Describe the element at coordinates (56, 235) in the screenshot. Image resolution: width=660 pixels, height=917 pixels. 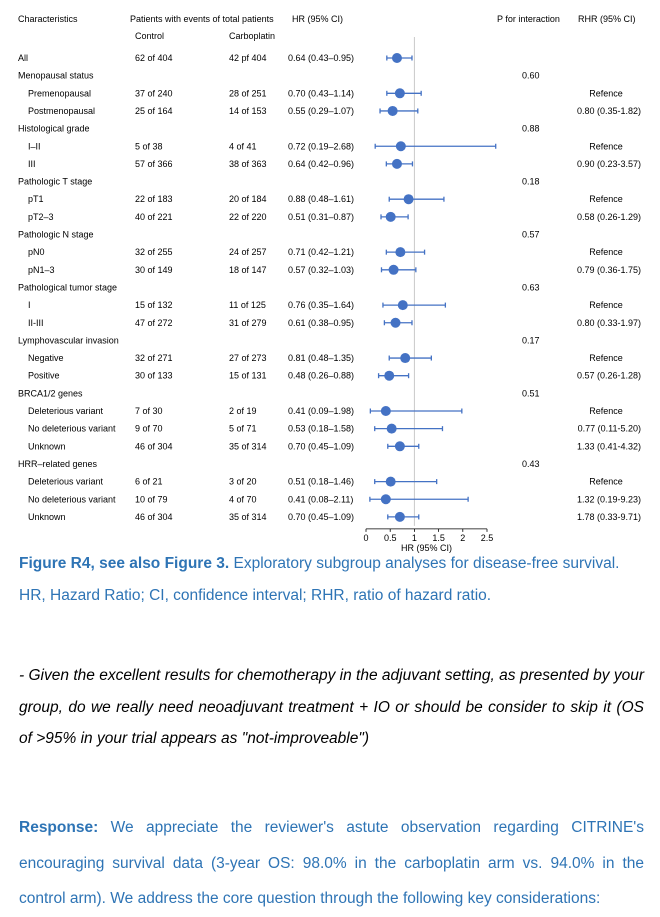
I see `row-label: Pathologic N stage` at that location.